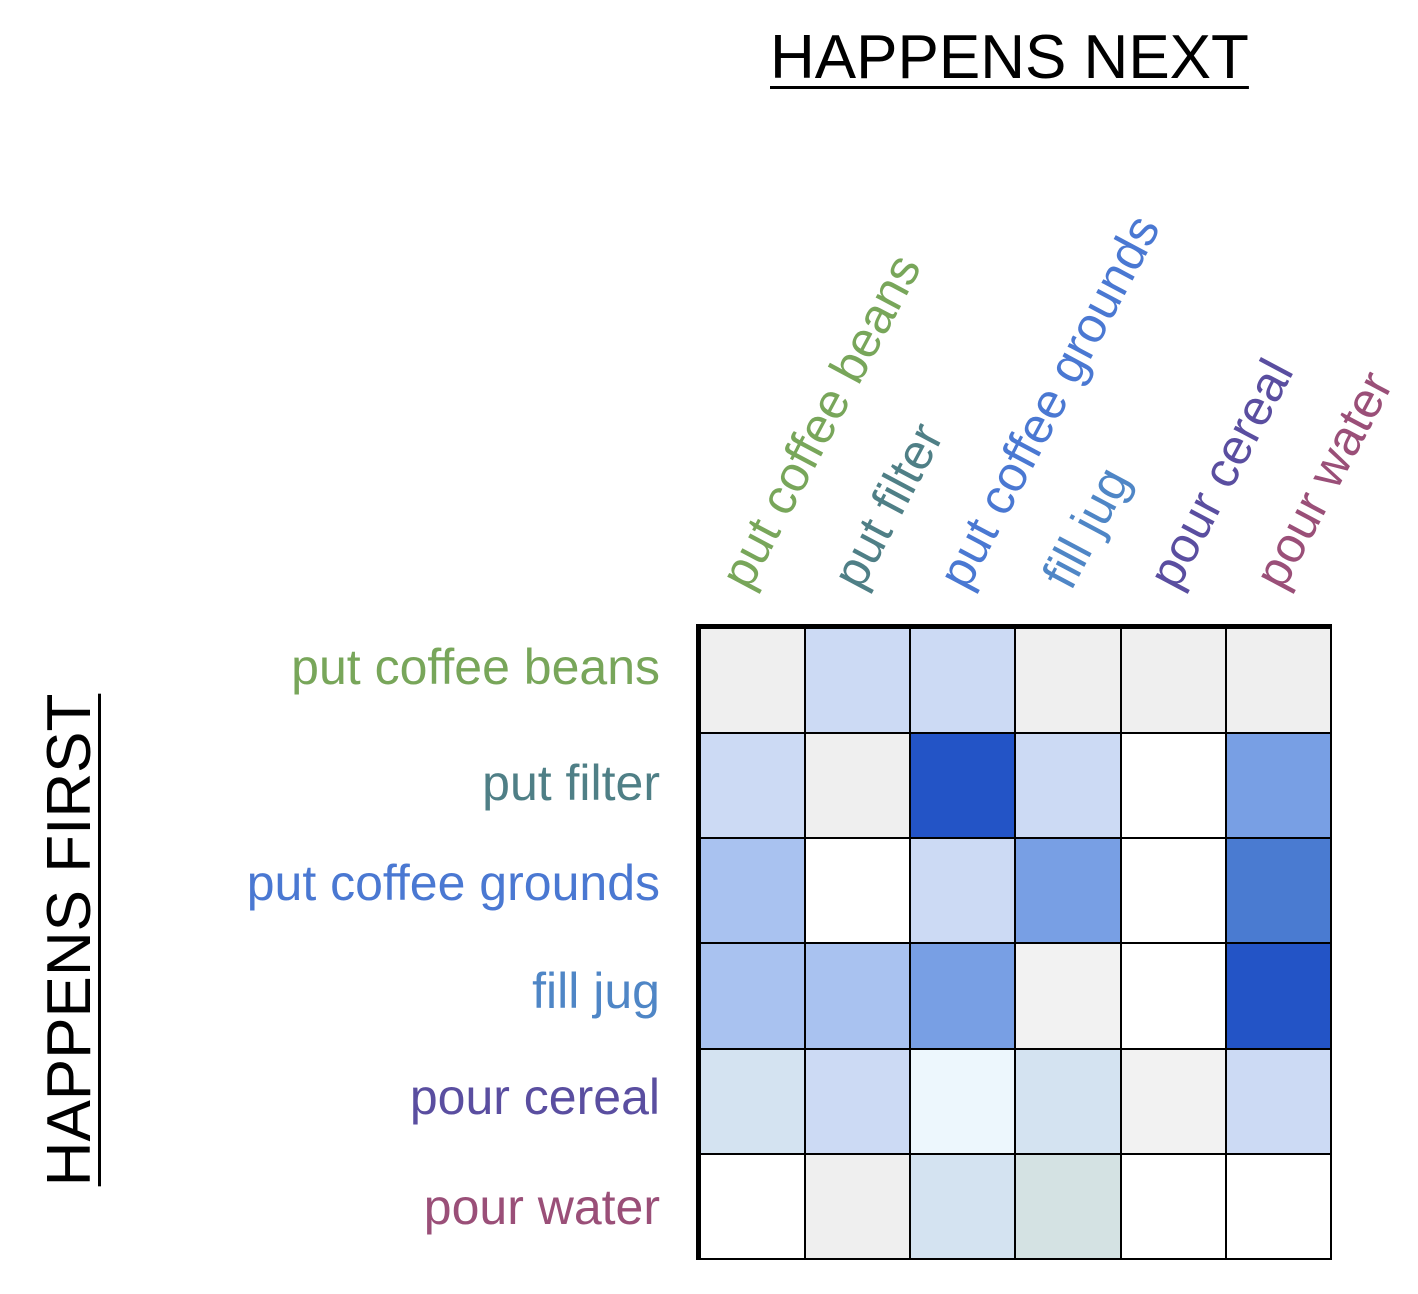 This screenshot has height=1294, width=1418. What do you see at coordinates (1068, 1206) in the screenshot?
I see `matrix-cell-r6-c4` at bounding box center [1068, 1206].